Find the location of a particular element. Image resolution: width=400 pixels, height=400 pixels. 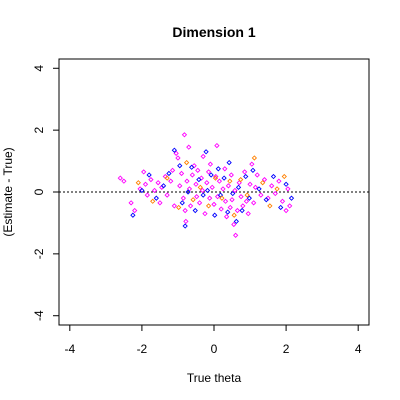

y-tick-label: 0 is located at coordinates (39, 191).